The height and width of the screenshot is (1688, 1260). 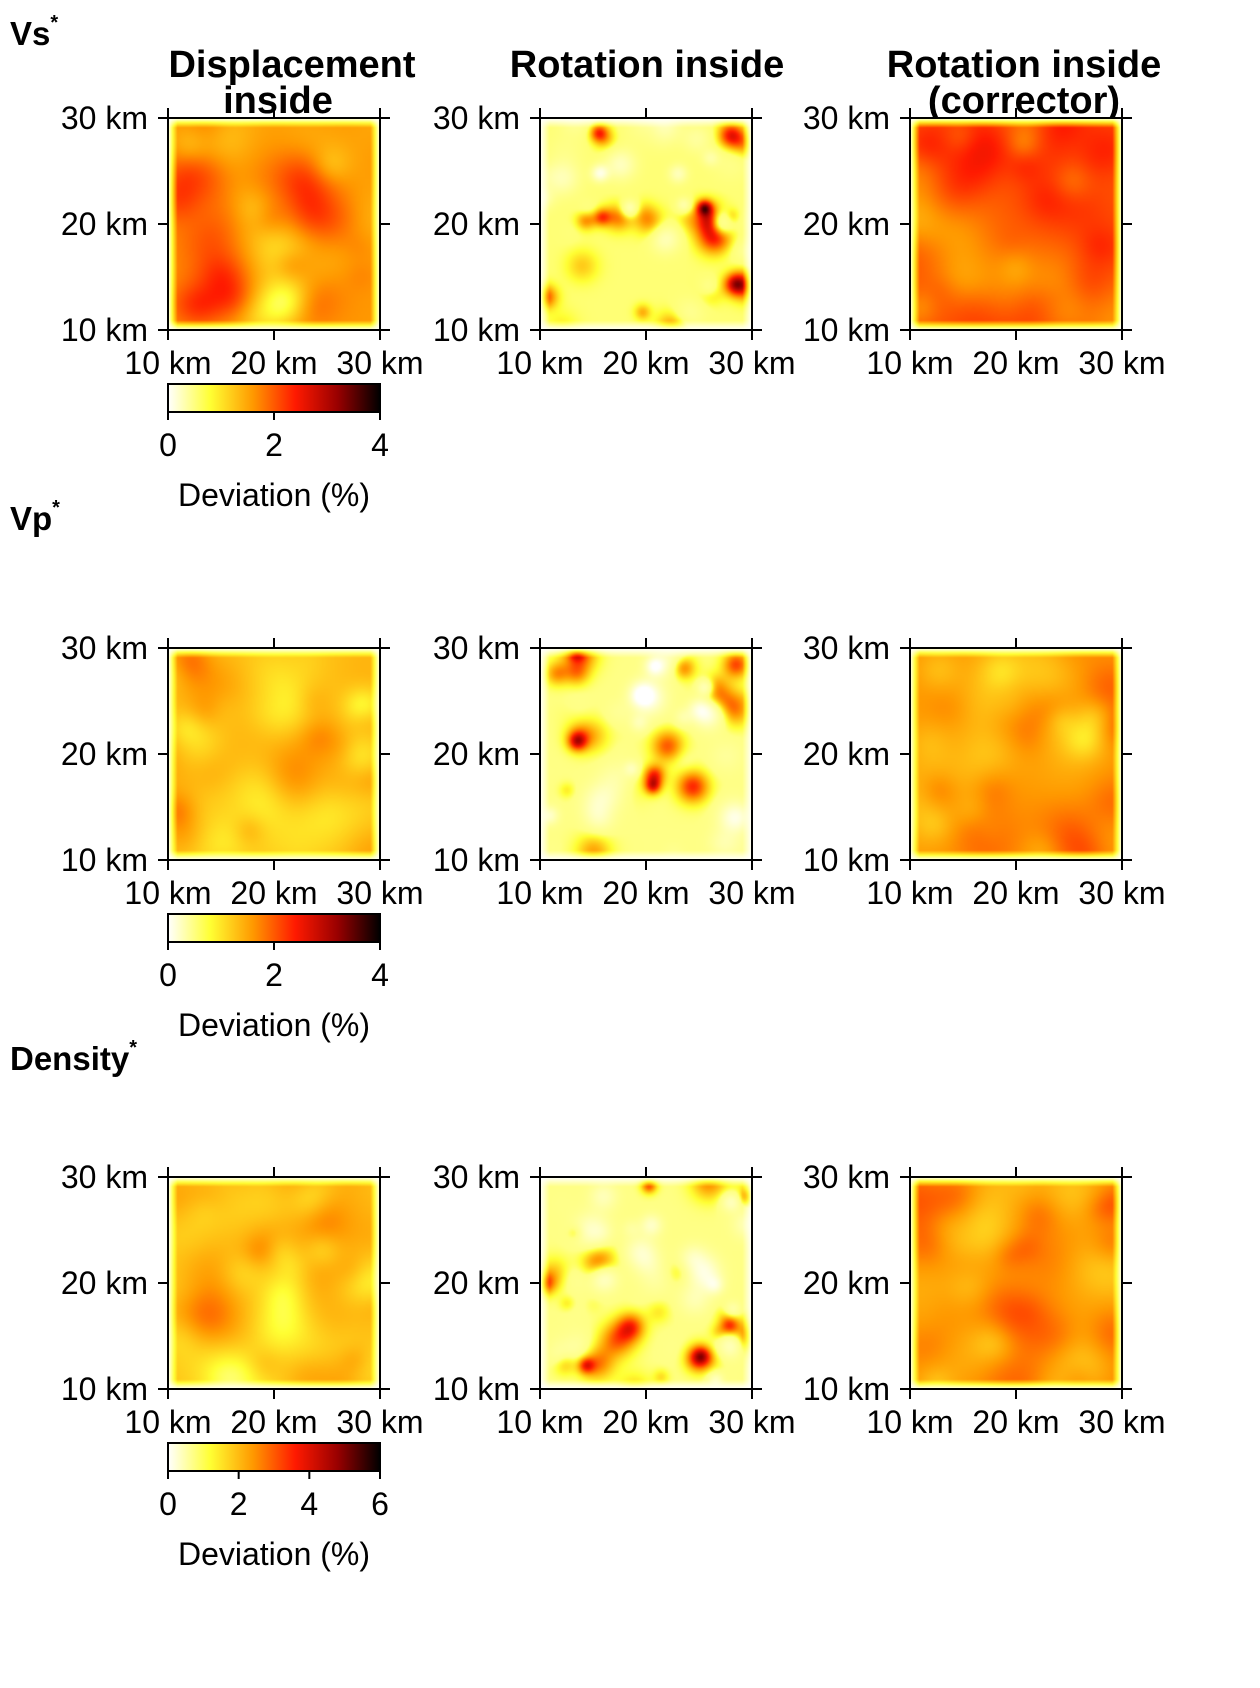 What do you see at coordinates (1024, 101) in the screenshot?
I see `column-title: (corrector)` at bounding box center [1024, 101].